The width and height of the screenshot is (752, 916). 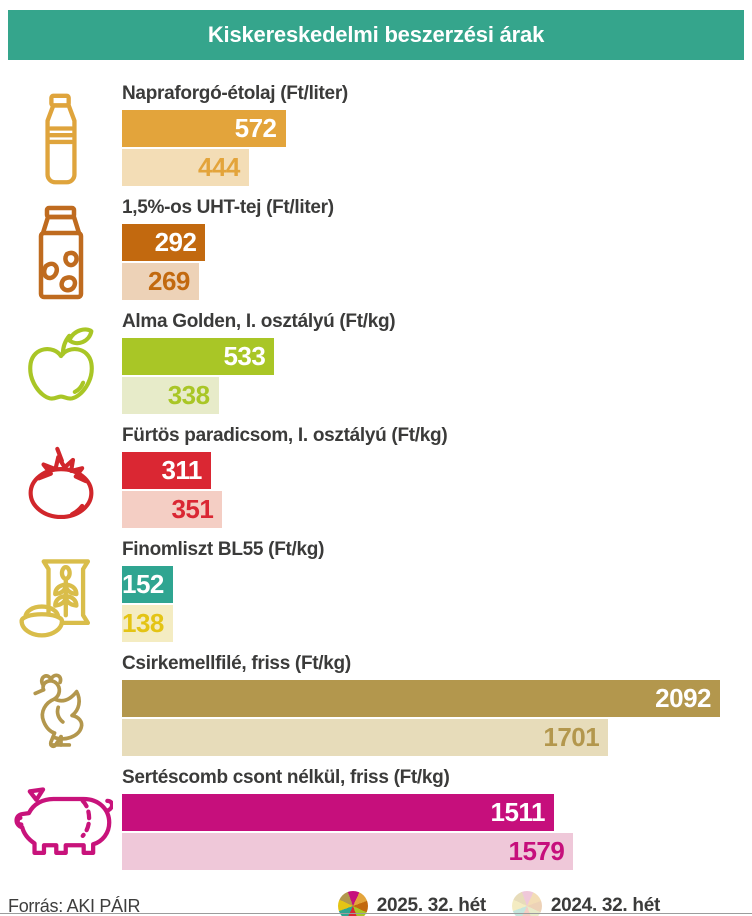 What do you see at coordinates (376, 913) in the screenshot?
I see `bottom-divider` at bounding box center [376, 913].